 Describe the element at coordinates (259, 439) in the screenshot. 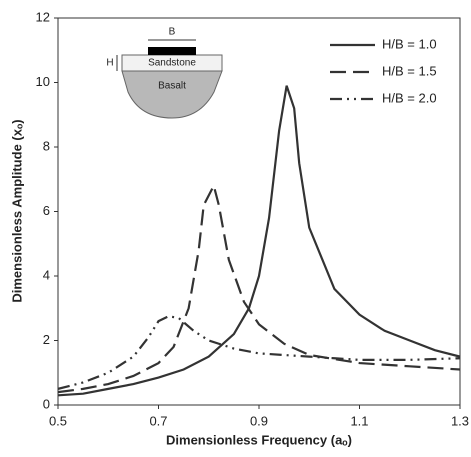

I see `x-axis-title: Dimensionless Frequency (aₒ)` at that location.